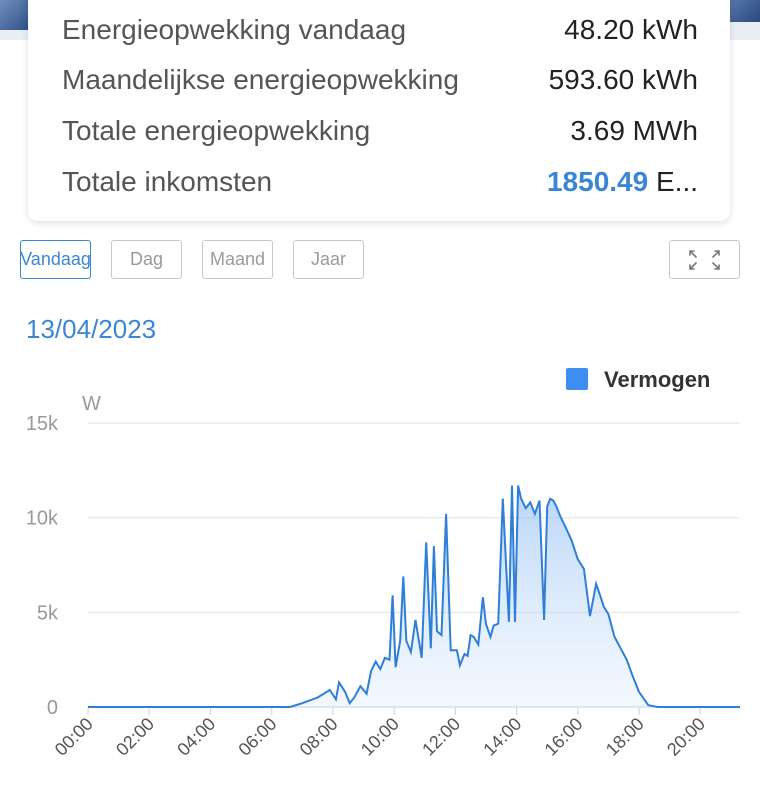  Describe the element at coordinates (564, 737) in the screenshot. I see `x-tick-label: 16:00` at that location.